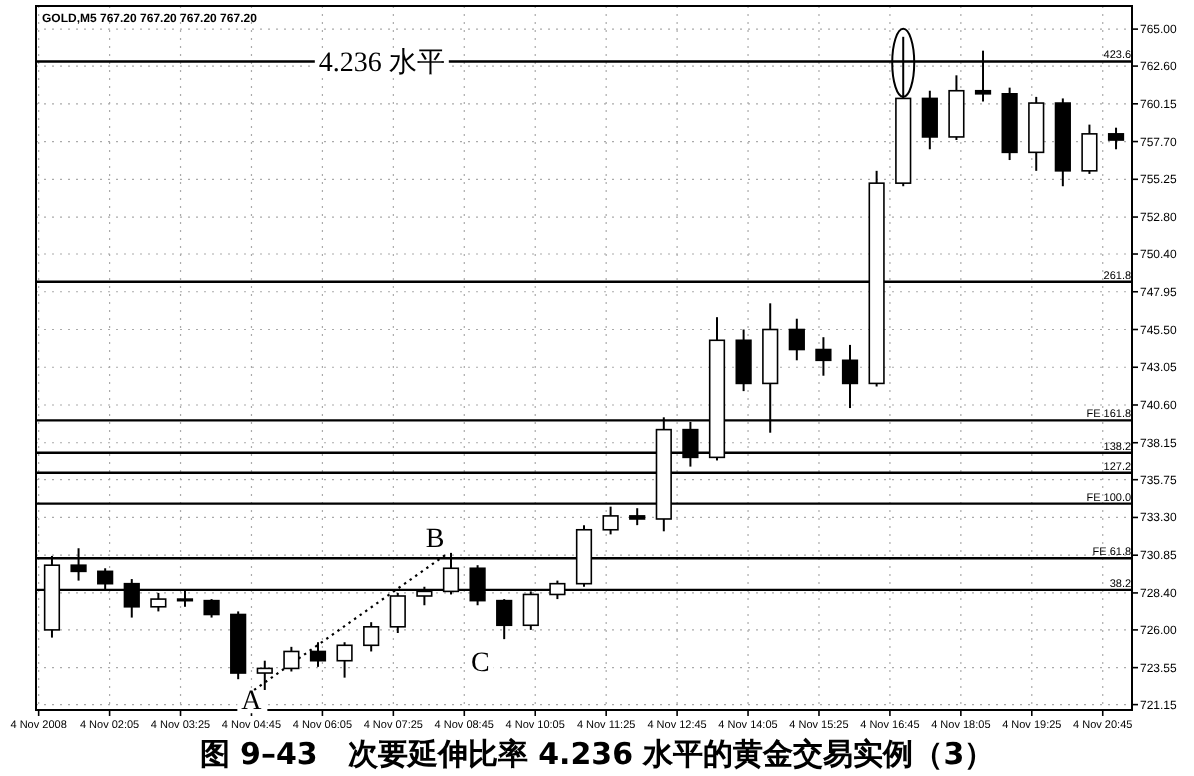 The width and height of the screenshot is (1194, 776). Describe the element at coordinates (597, 754) in the screenshot. I see `text: 图 9–43 次要延伸比率 4.236 水平的黄金交易实例（3）` at that location.